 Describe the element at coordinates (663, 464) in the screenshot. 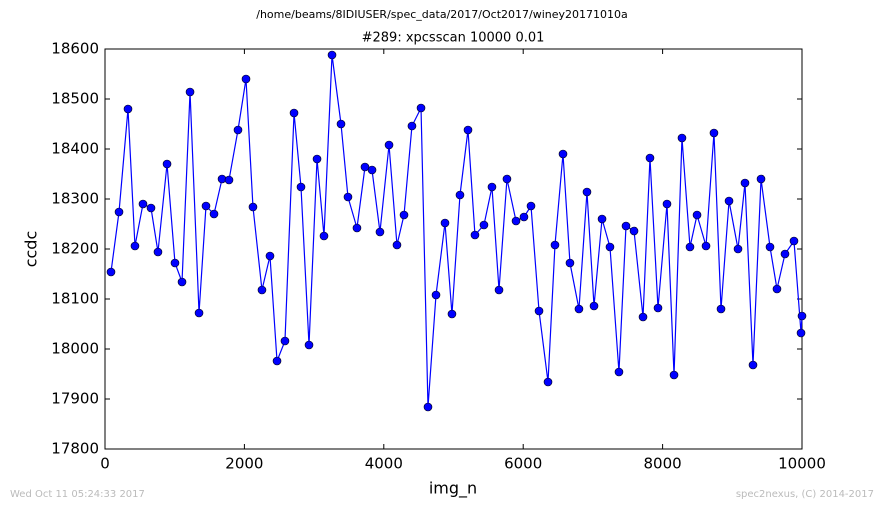

I see `x-tick-label: 8000` at that location.